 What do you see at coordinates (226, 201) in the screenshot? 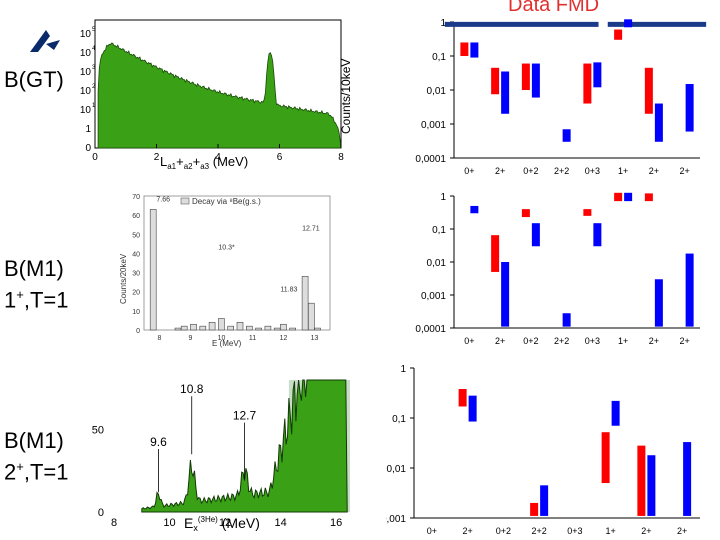
I see `m1-legend-text: Decay via ⁸Be(g.s.)` at bounding box center [226, 201].